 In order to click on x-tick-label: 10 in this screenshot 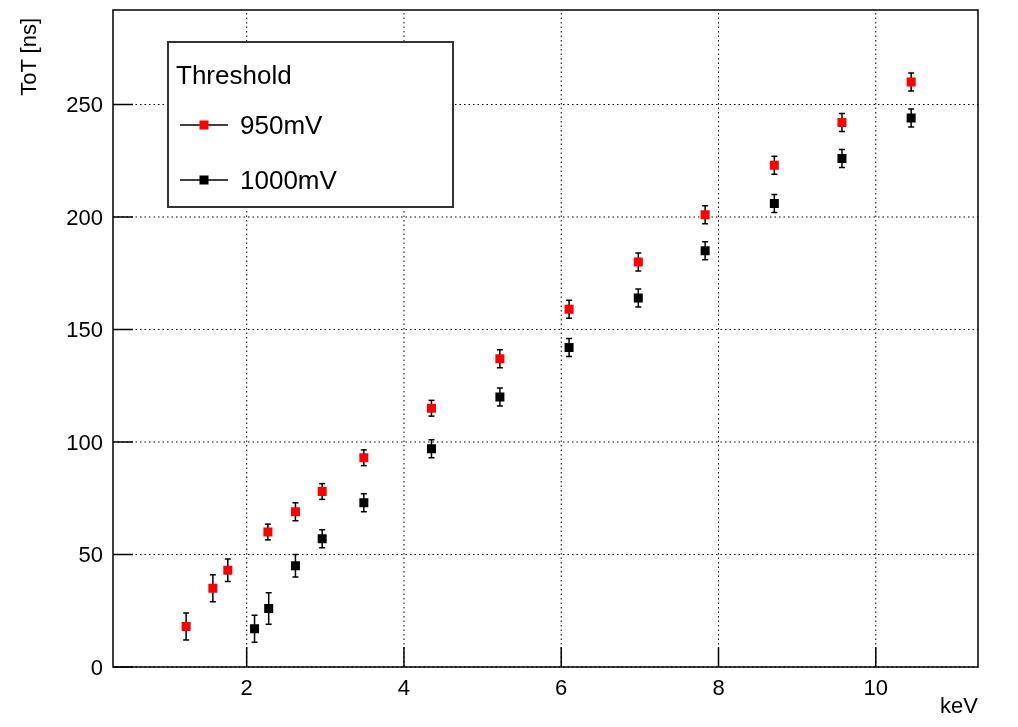, I will do `click(876, 687)`.